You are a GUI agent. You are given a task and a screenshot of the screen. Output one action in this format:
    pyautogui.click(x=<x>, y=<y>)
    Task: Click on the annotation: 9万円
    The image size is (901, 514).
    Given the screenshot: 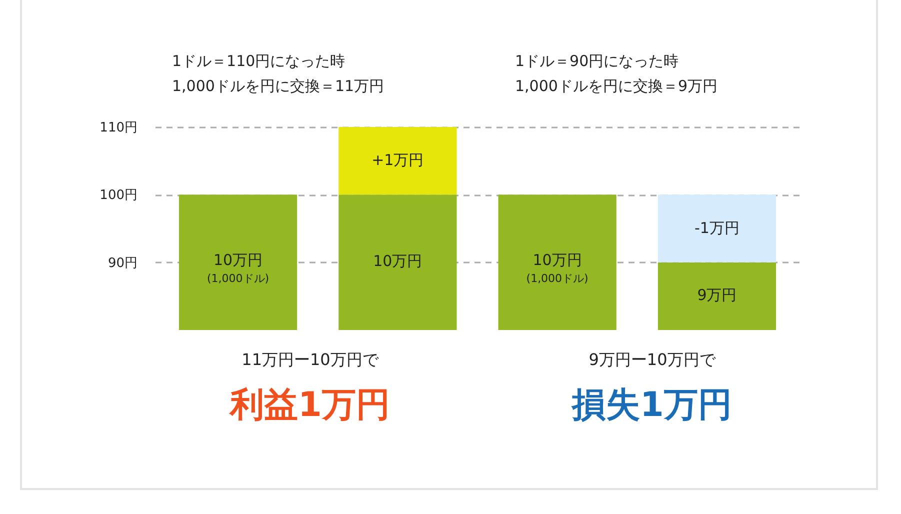 What is the action you would take?
    pyautogui.click(x=717, y=296)
    